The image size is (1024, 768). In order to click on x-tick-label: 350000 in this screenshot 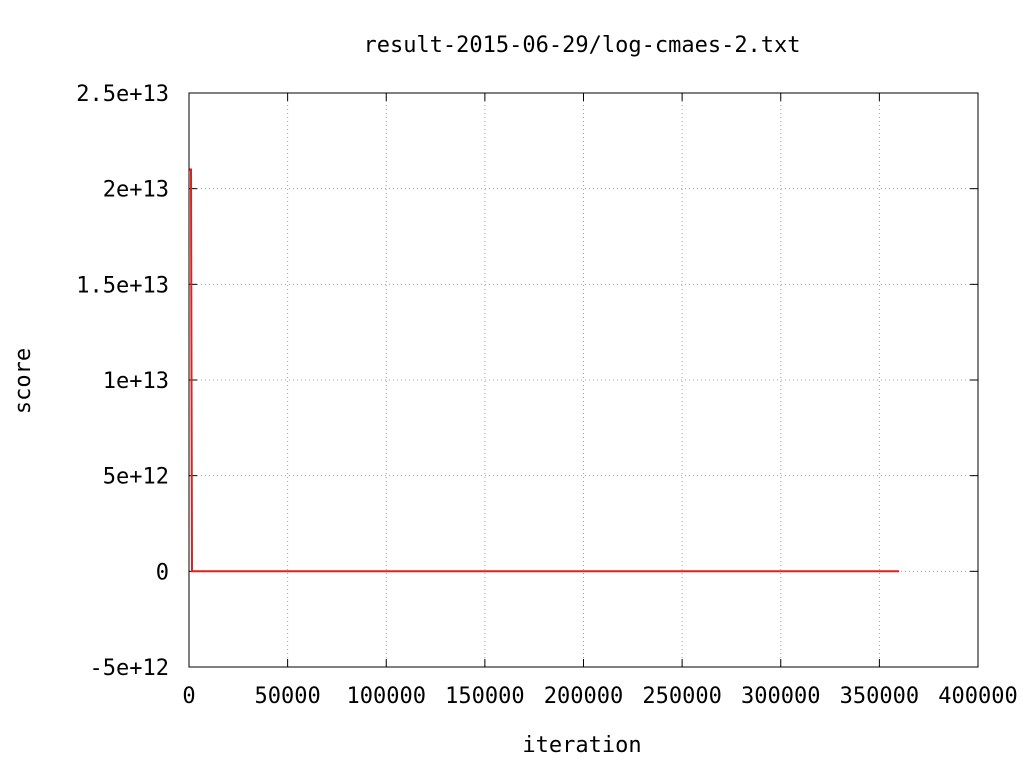, I will do `click(879, 696)`.